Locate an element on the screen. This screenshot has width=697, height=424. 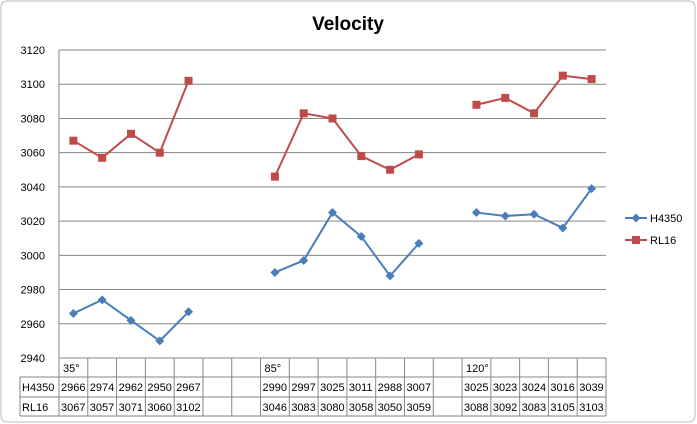
table-cell: 2967 is located at coordinates (188, 388).